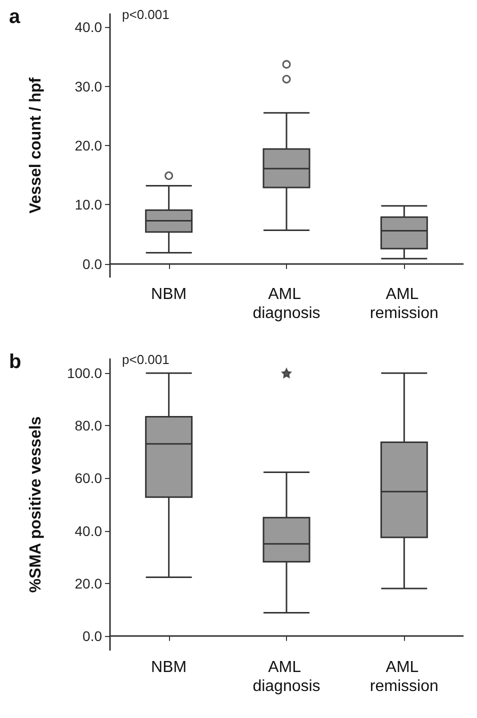 This screenshot has height=718, width=477. Describe the element at coordinates (88, 86) in the screenshot. I see `y-tick-label: 30.0` at that location.